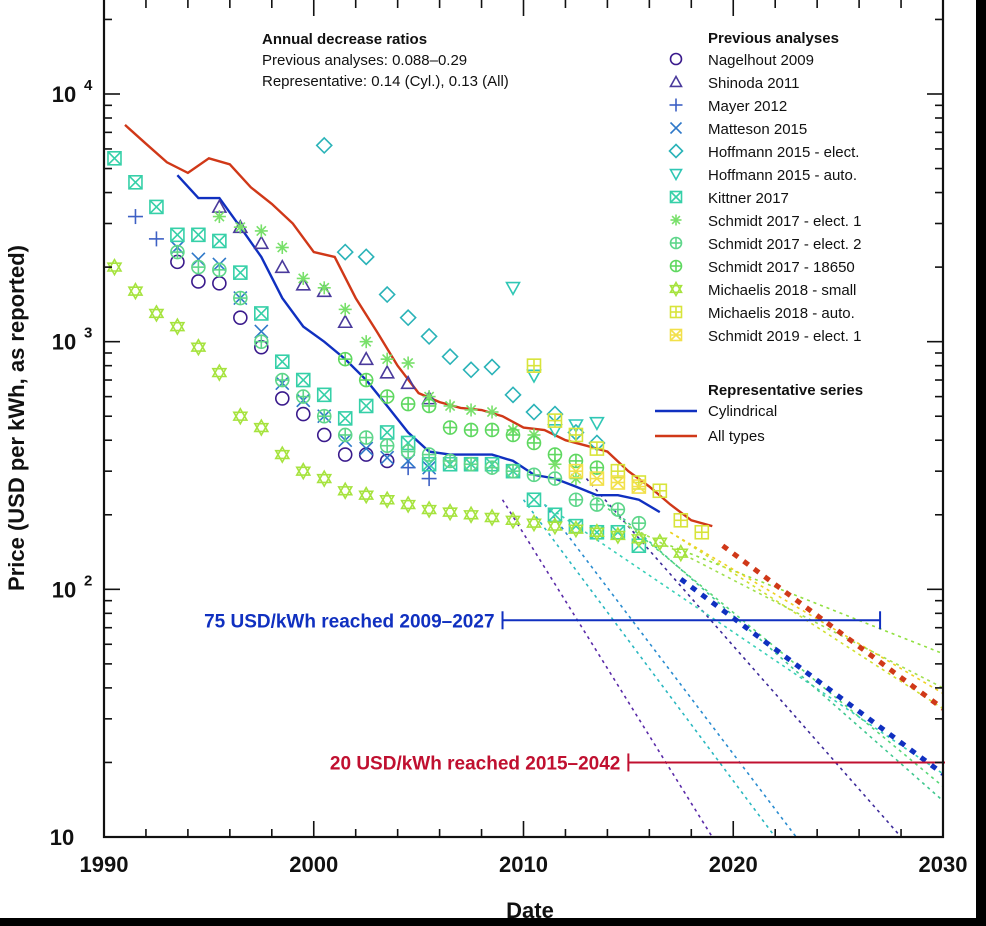 Image resolution: width=986 pixels, height=926 pixels. What do you see at coordinates (88, 85) in the screenshot?
I see `y-tick-exponent: 4` at bounding box center [88, 85].